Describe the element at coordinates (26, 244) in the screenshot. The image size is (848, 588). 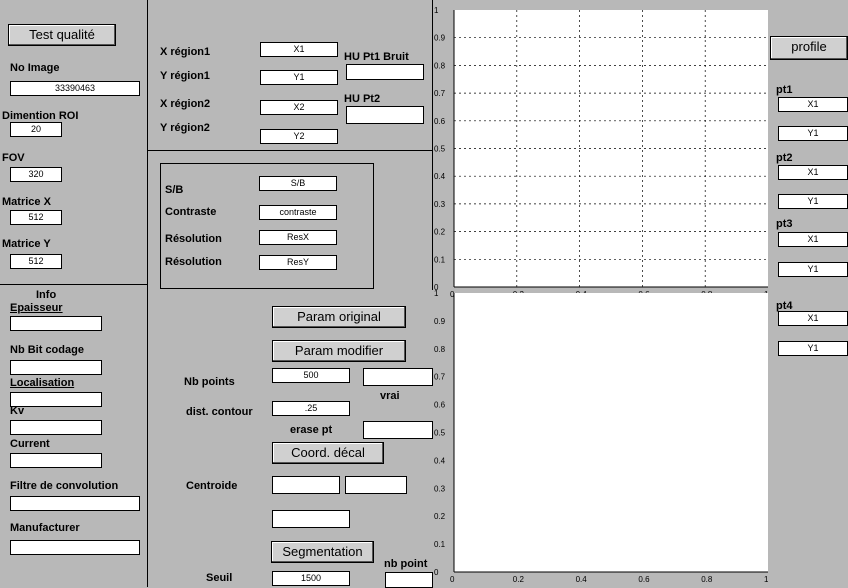
I see `matrix-y-label: Matrice Y` at that location.